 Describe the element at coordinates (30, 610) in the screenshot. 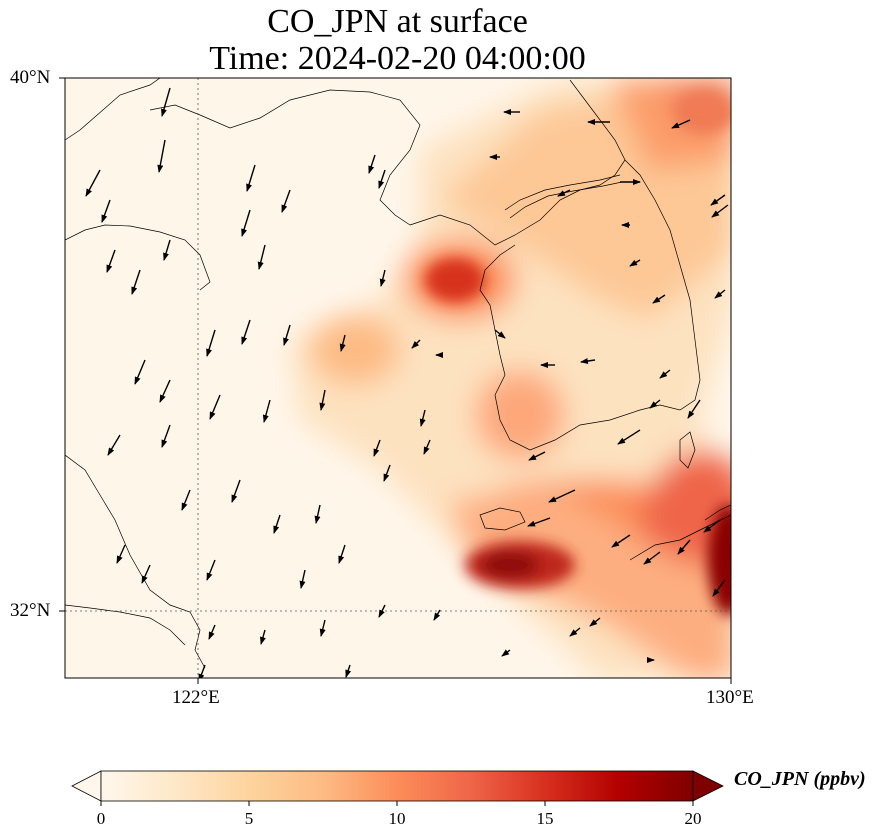

I see `lat-label-32n: 32°N` at that location.